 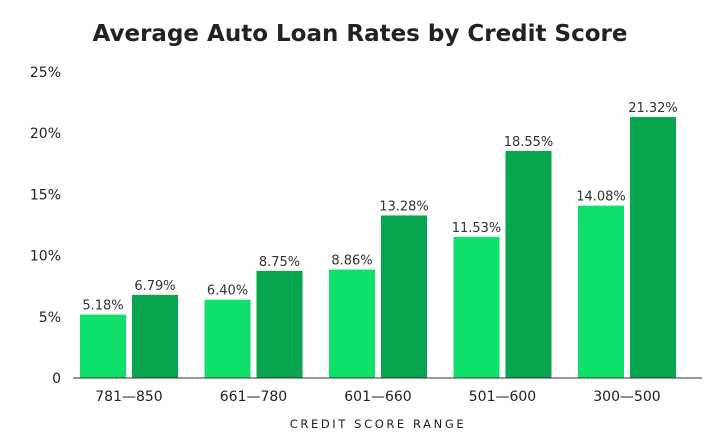 I want to click on y-tick-label: 5%, so click(x=50, y=318).